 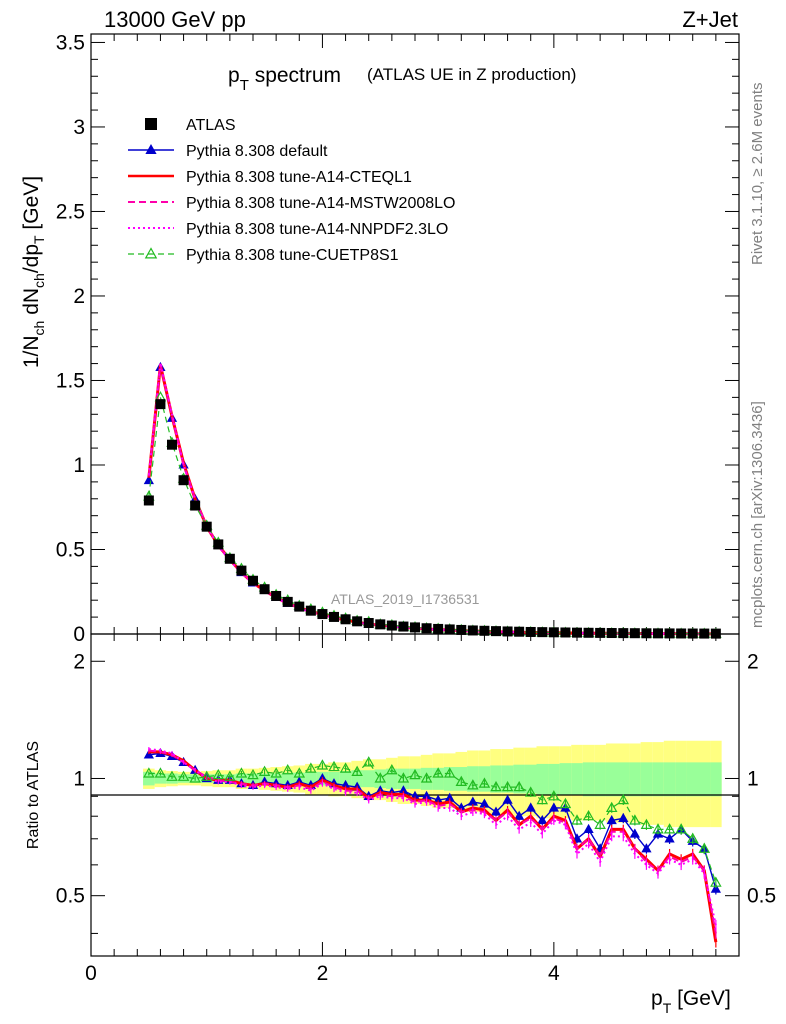 I want to click on side-mcplots: mcplots.cern.ch [arXiv:1306.3436], so click(x=757, y=514).